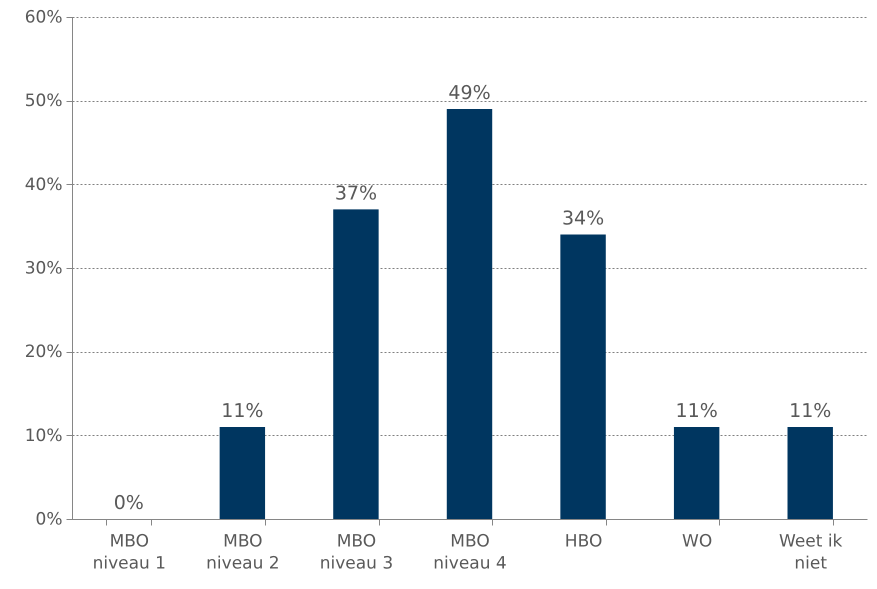 Image resolution: width=877 pixels, height=589 pixels. I want to click on y-tick-label: 60%, so click(43, 18).